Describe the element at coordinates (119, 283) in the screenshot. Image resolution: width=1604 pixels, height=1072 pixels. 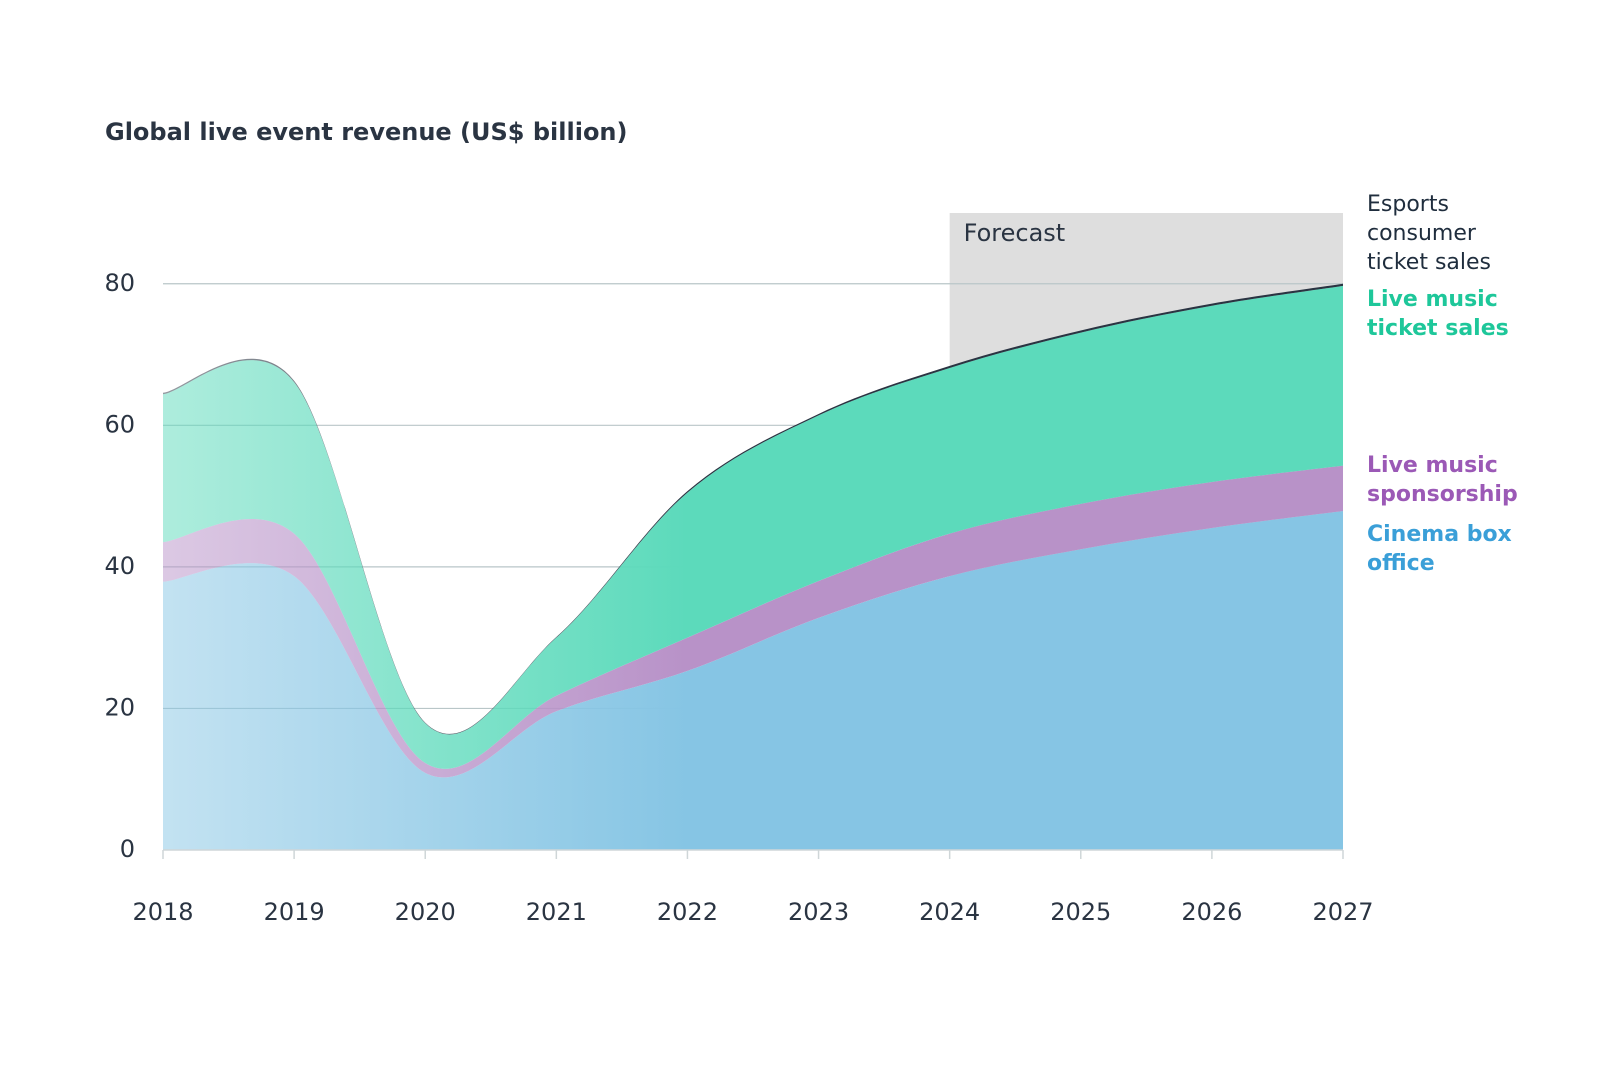
I see `y-tick-label: 80` at that location.